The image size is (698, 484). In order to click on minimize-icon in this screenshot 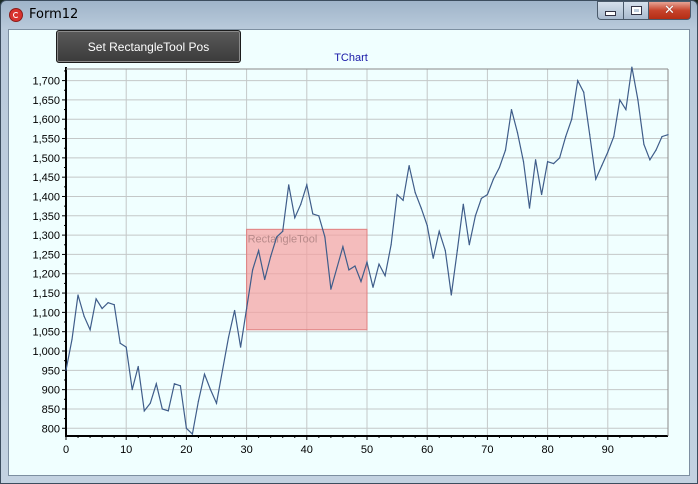, I will do `click(610, 13)`.